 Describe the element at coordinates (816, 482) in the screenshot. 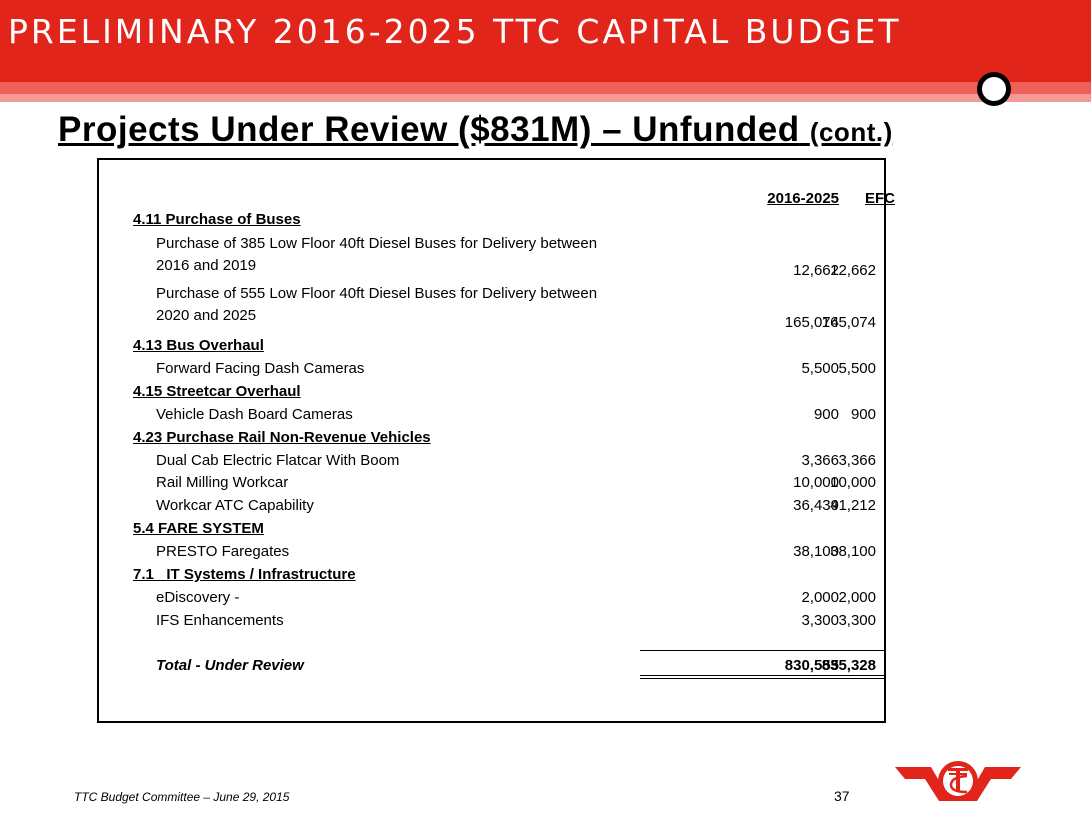

I see `value-2016-2025: 10,000` at that location.